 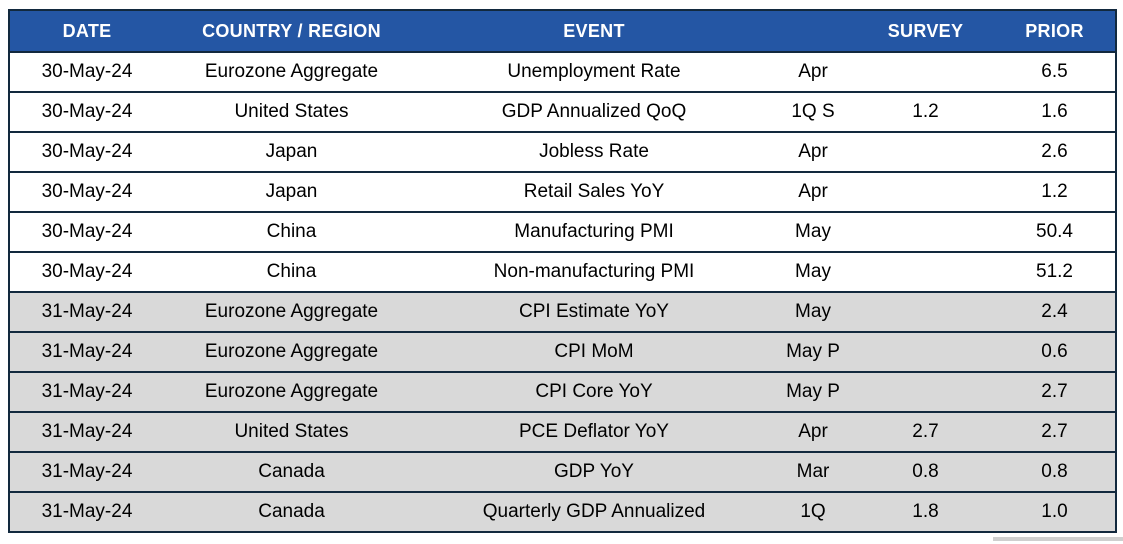 What do you see at coordinates (594, 231) in the screenshot?
I see `cell-event: Manufacturing PMI` at bounding box center [594, 231].